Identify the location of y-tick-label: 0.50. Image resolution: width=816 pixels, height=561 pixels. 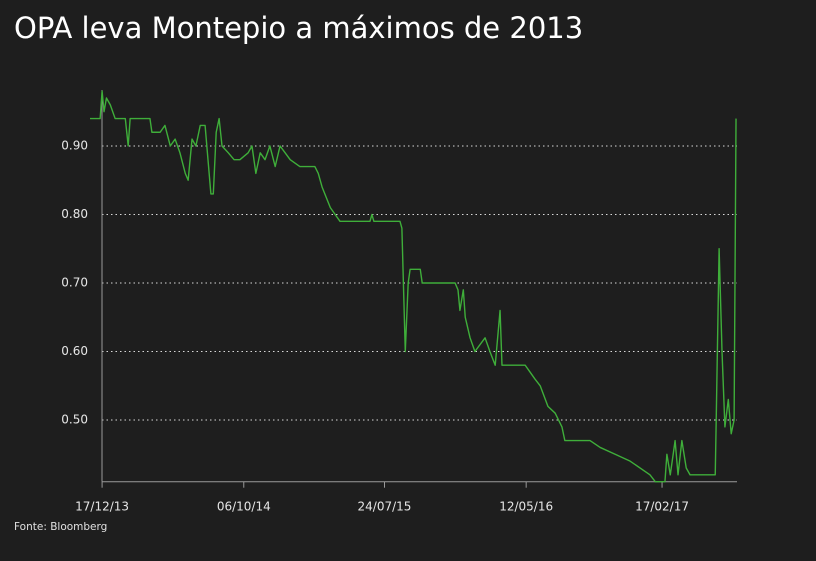
(74, 420).